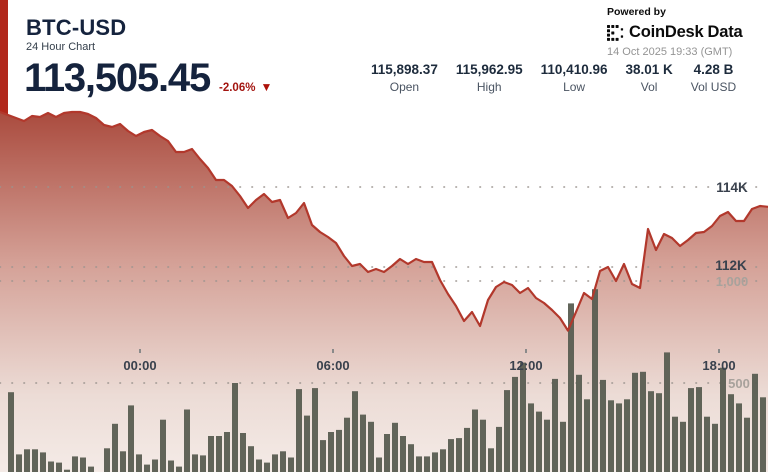 Image resolution: width=768 pixels, height=472 pixels. Describe the element at coordinates (731, 265) in the screenshot. I see `price-axis-label-112k: 112K` at that location.